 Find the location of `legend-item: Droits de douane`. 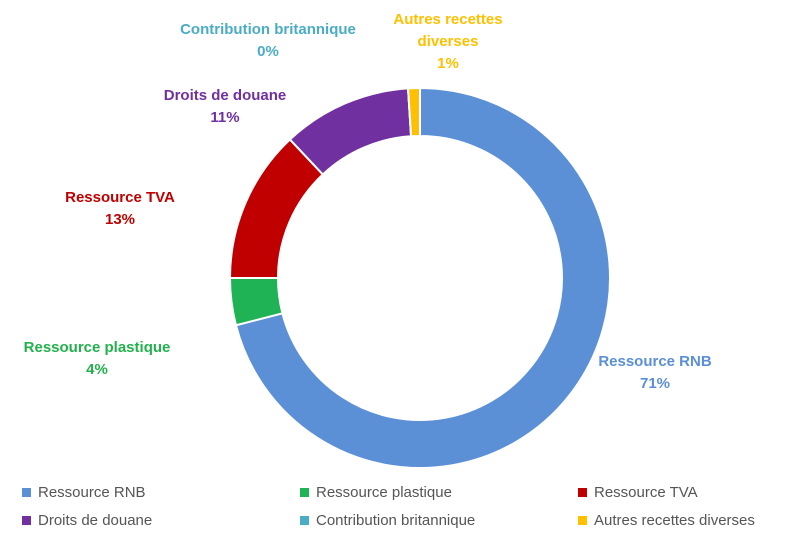

legend-item: Droits de douane is located at coordinates (87, 520).